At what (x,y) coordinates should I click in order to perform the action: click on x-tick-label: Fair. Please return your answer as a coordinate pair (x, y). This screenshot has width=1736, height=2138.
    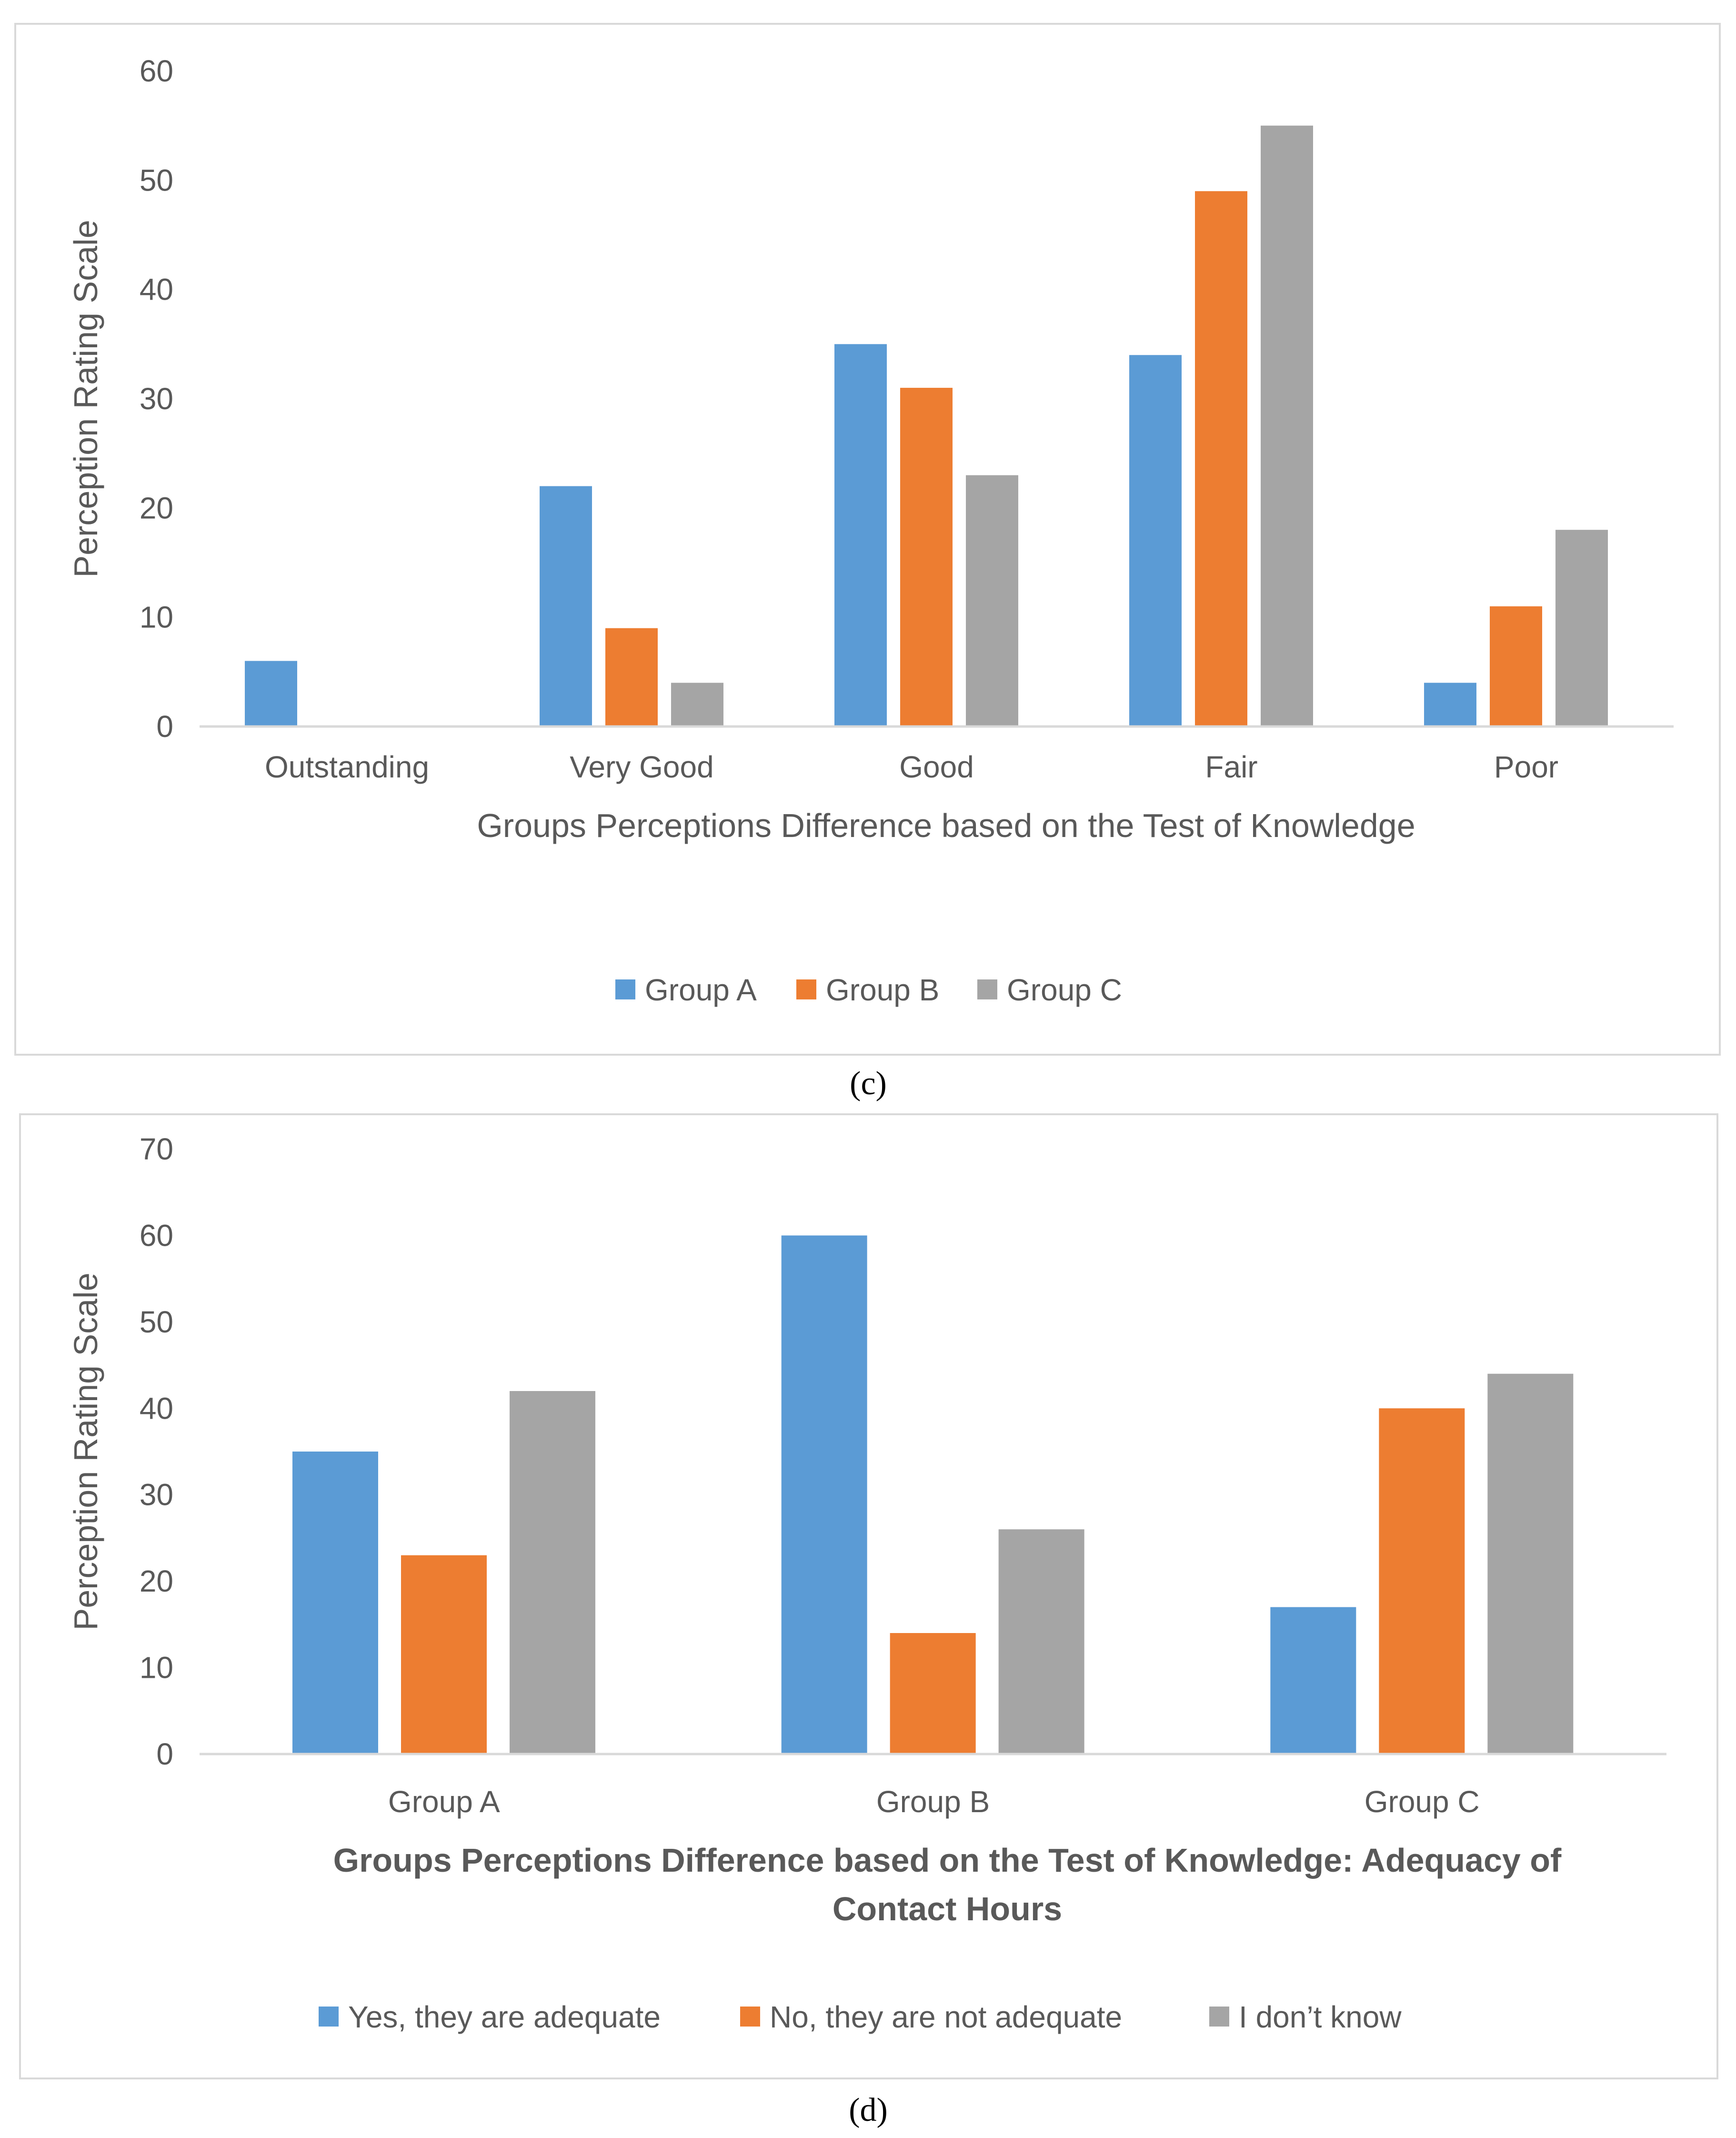
    Looking at the image, I should click on (1231, 767).